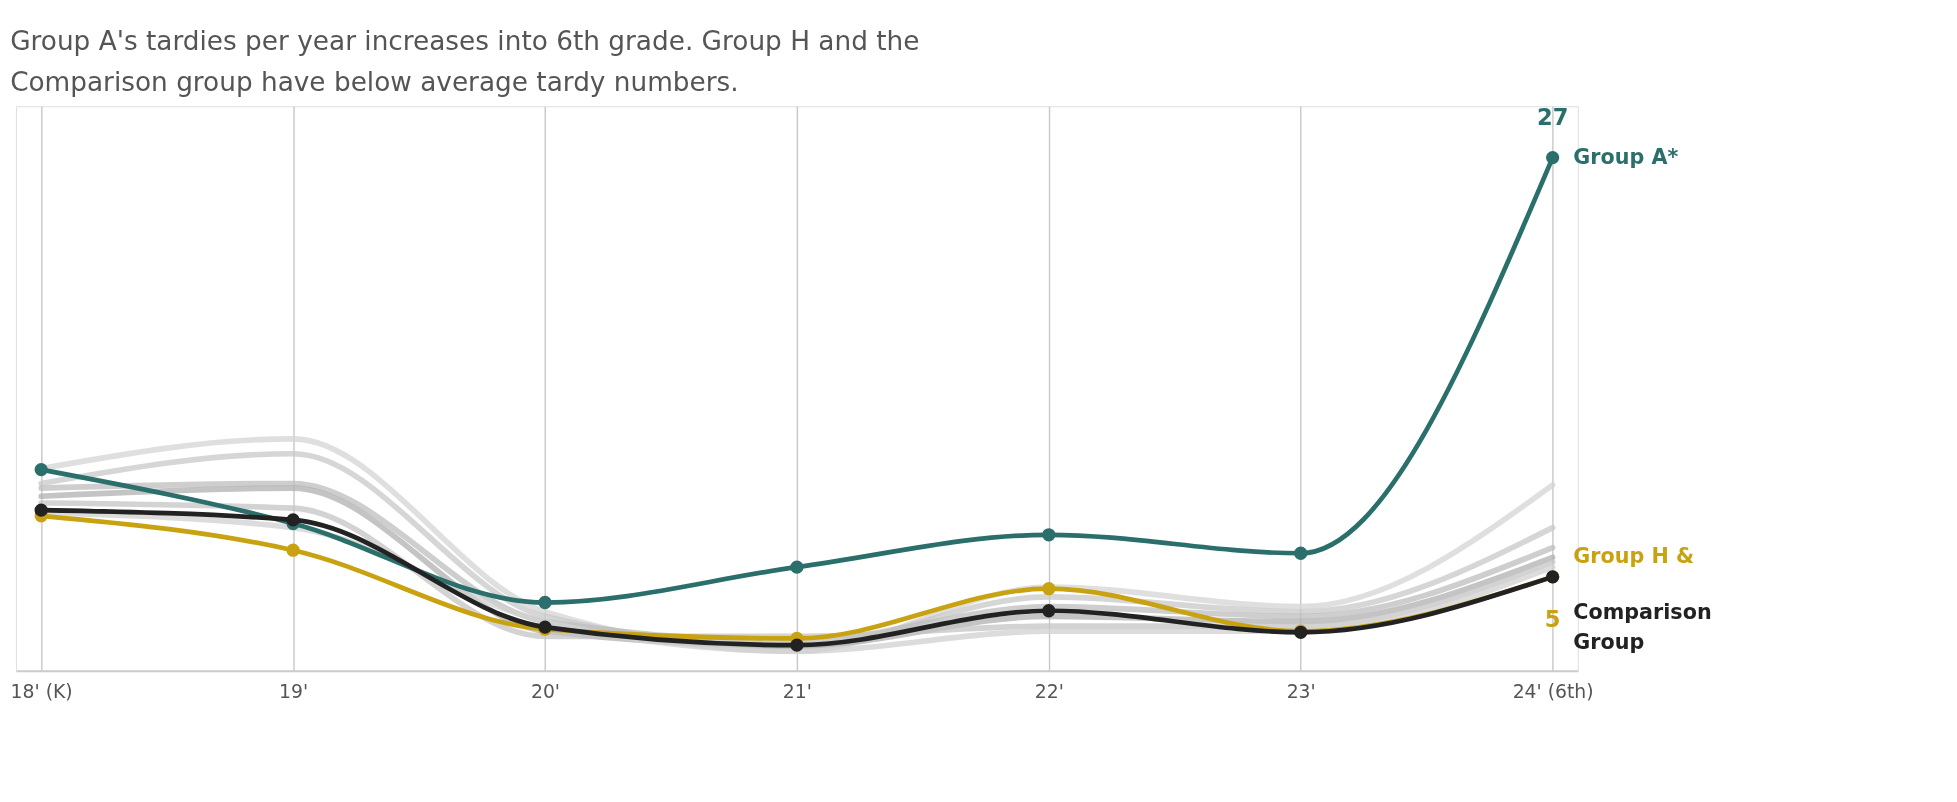 Image resolution: width=1957 pixels, height=802 pixels. Describe the element at coordinates (1049, 691) in the screenshot. I see `x-tick-label: 22'` at that location.